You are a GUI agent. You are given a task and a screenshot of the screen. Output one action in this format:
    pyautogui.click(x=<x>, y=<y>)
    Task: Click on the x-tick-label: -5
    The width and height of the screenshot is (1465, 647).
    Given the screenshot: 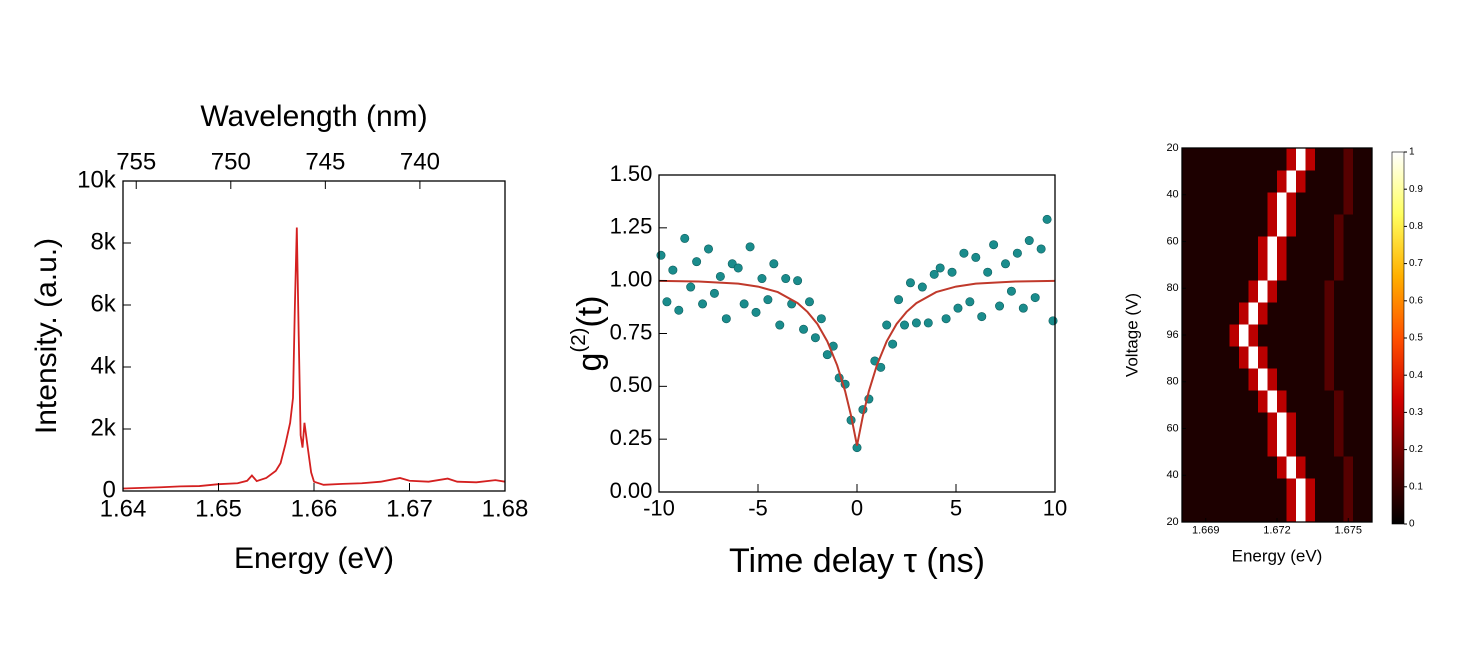 What is the action you would take?
    pyautogui.click(x=758, y=507)
    